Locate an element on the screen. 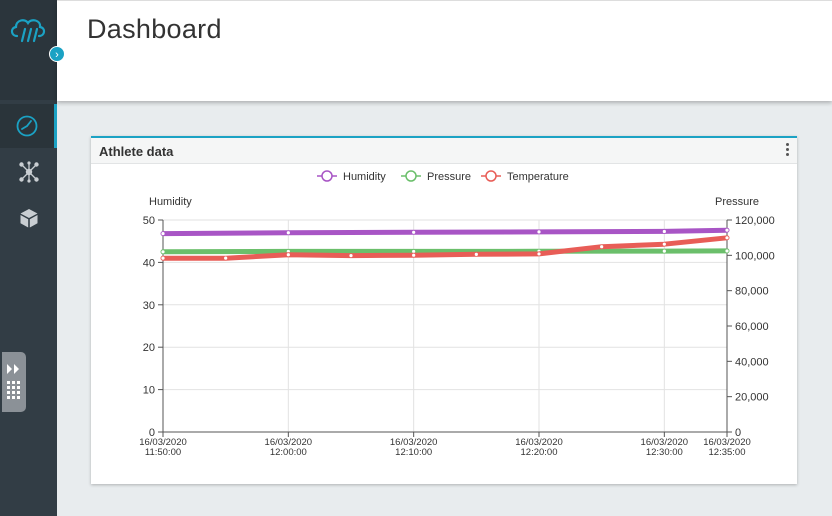 This screenshot has height=516, width=832. y-left-tick-label: 20 is located at coordinates (149, 348).